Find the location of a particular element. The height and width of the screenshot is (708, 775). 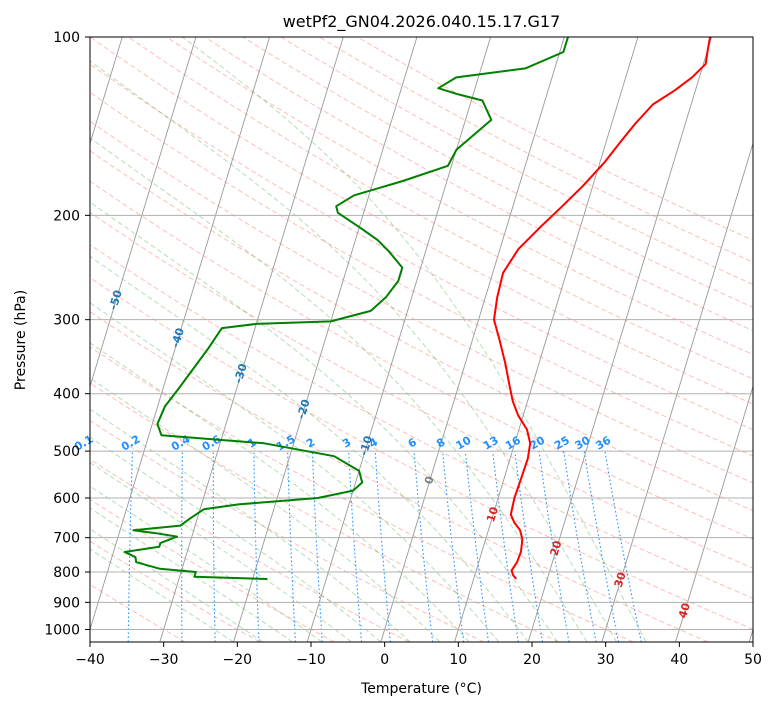

y-axis: 100 200 300 400 500 600 700 800 900 1000 is located at coordinates (67, 334).